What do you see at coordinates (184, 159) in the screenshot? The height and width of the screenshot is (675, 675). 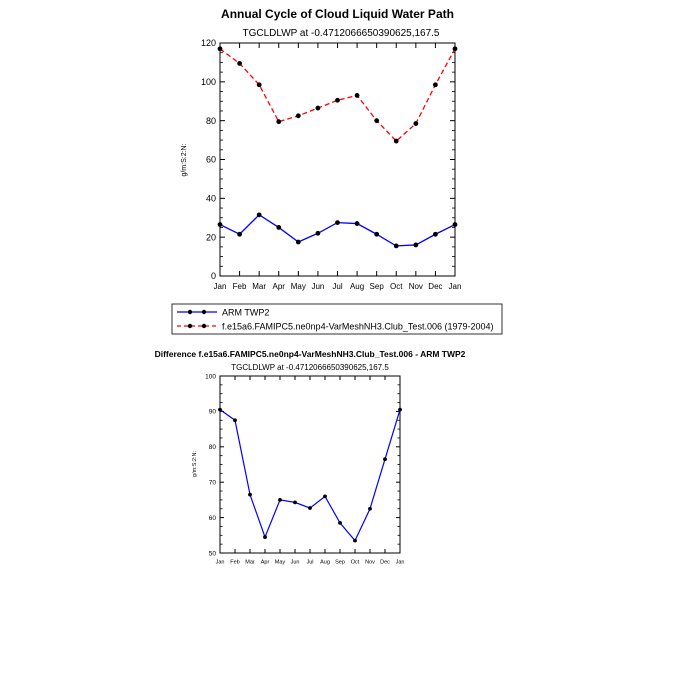 I see `chart1-ylabel: g/m:S:2:N:` at bounding box center [184, 159].